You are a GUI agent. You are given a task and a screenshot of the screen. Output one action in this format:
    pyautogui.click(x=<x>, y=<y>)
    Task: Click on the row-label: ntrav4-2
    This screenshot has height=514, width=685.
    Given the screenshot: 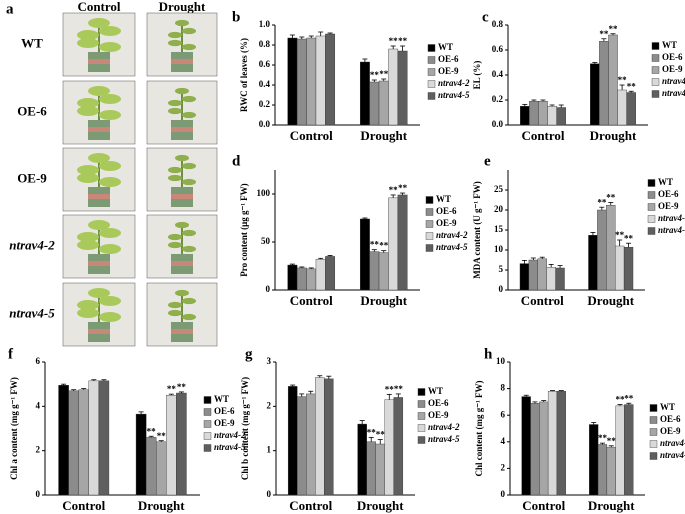 What is the action you would take?
    pyautogui.click(x=32, y=244)
    